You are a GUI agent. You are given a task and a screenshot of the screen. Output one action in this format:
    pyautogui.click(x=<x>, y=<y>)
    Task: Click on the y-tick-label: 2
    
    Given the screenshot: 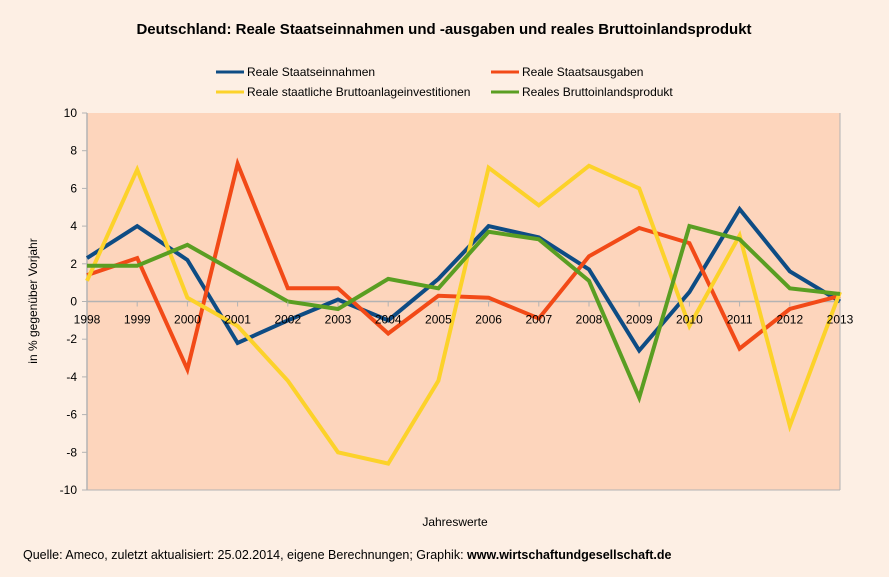 What is the action you would take?
    pyautogui.click(x=73, y=264)
    